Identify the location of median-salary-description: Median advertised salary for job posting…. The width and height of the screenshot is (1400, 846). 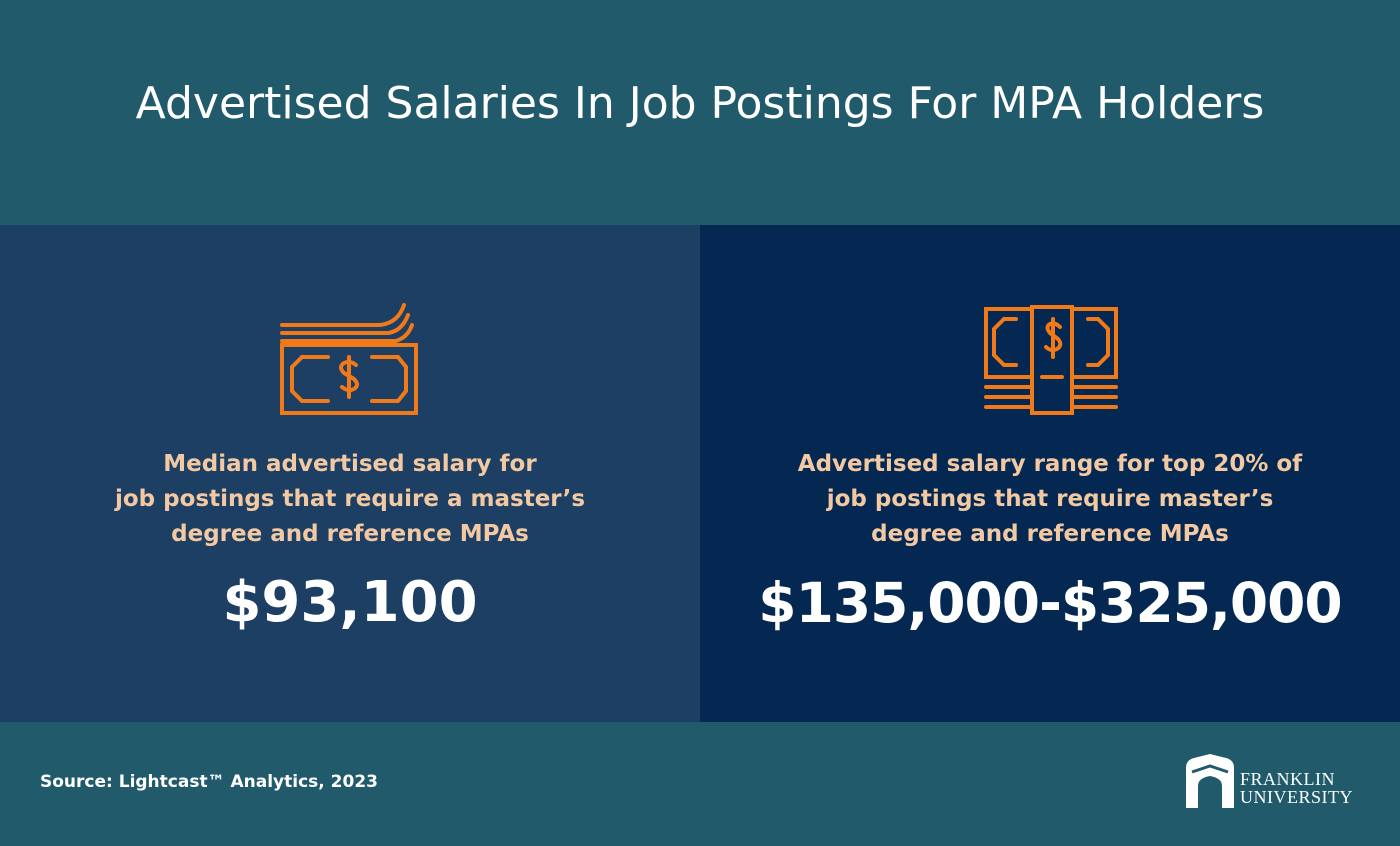
(350, 499).